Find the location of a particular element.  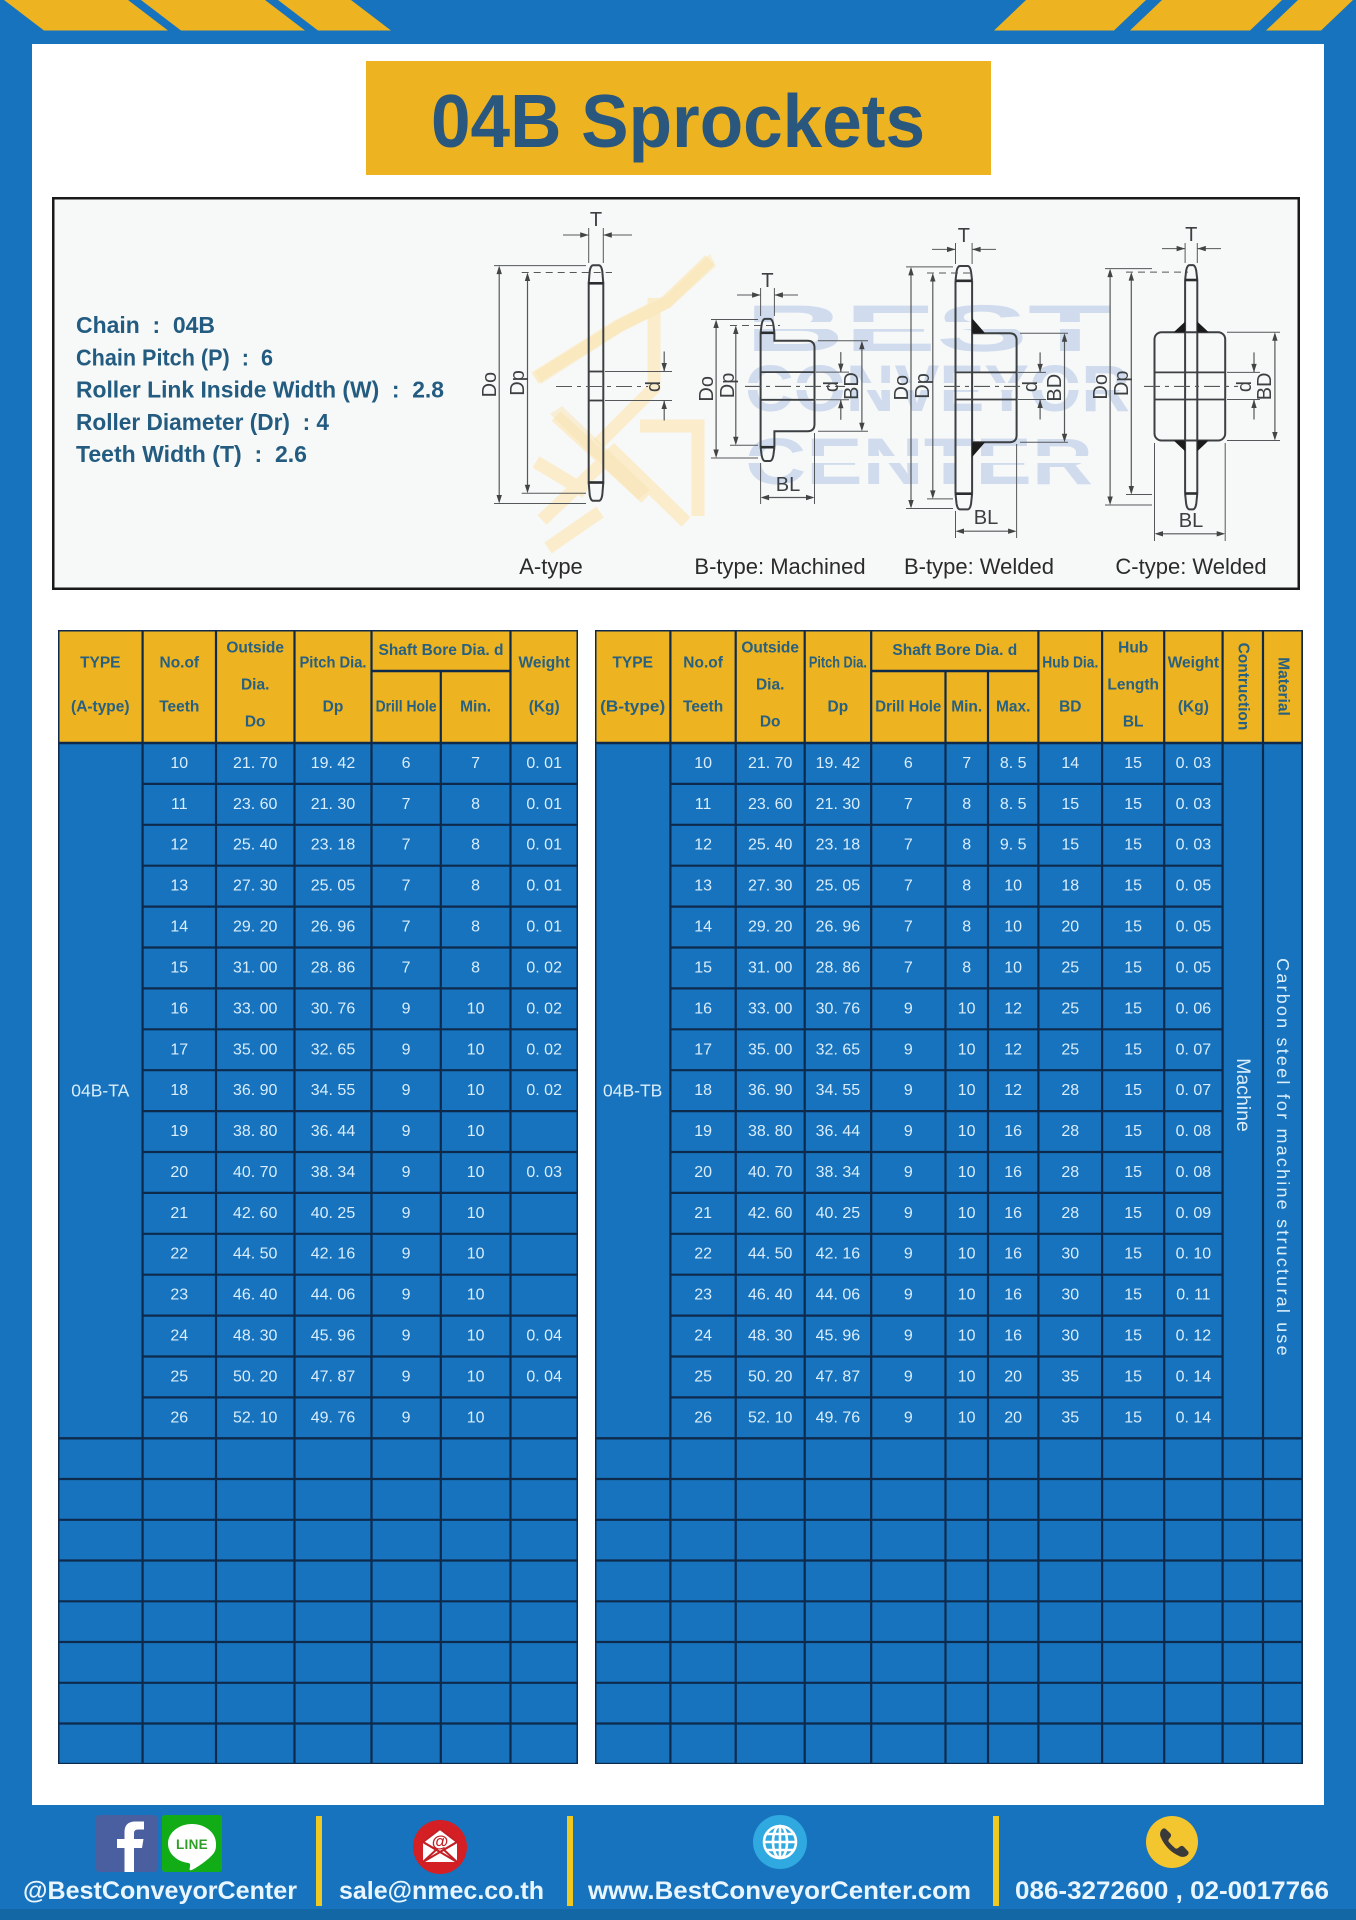

svg-text: 17 is located at coordinates (179, 1049).